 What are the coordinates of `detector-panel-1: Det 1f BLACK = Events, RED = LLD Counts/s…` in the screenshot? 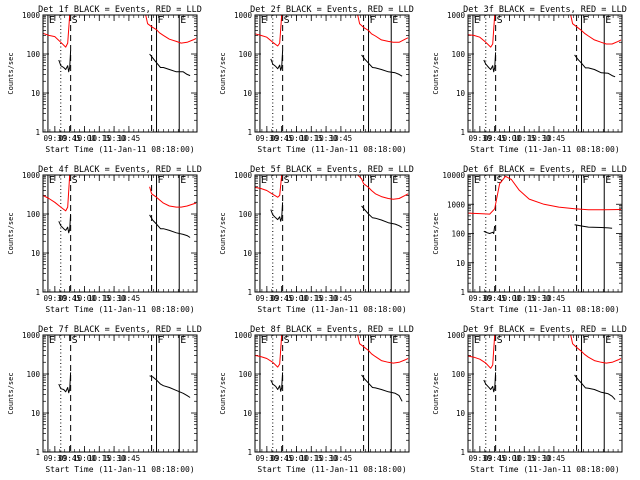 It's located at (104, 79).